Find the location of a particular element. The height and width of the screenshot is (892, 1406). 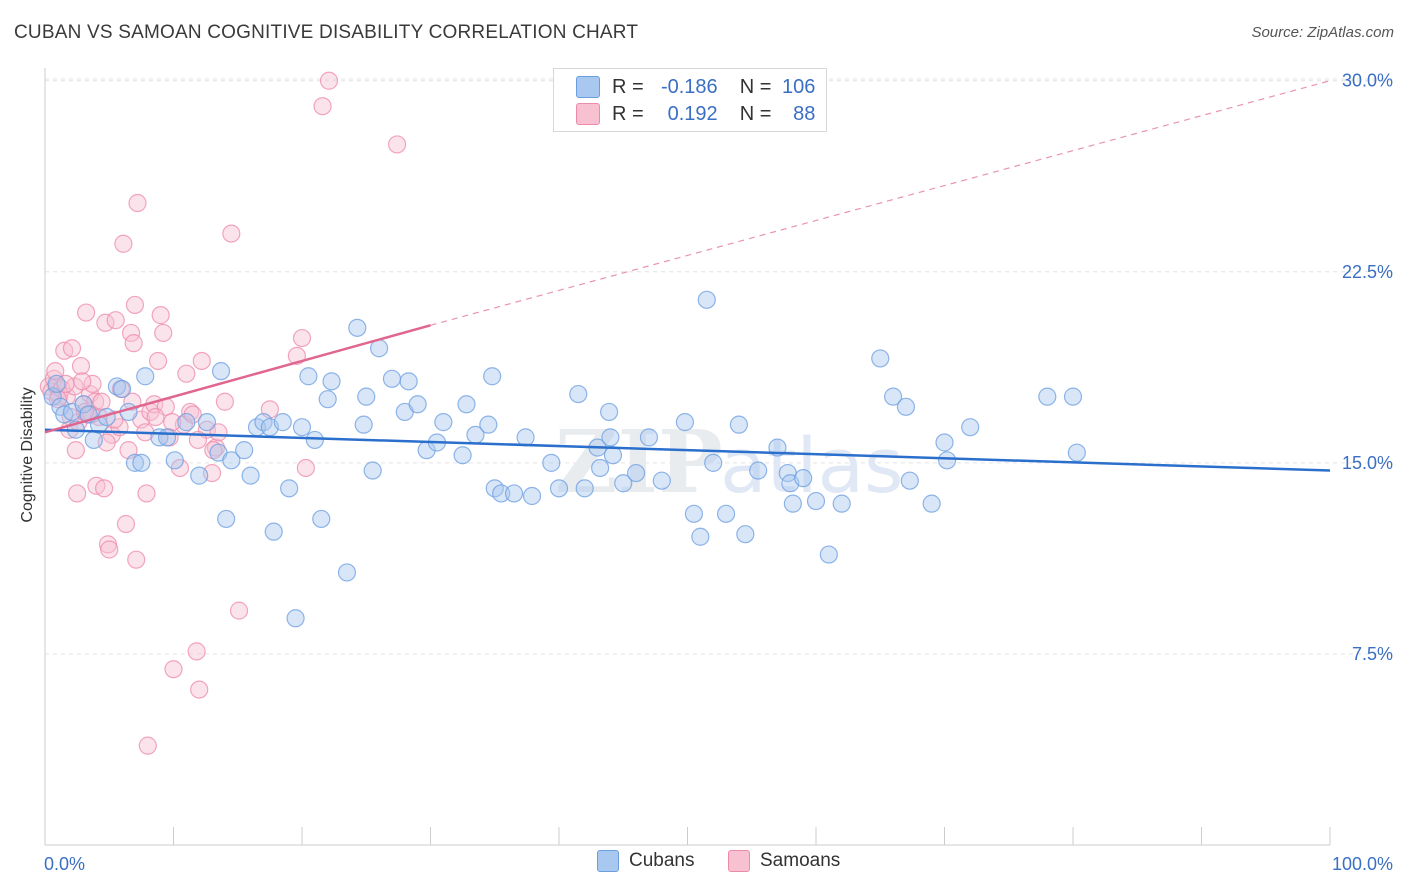

samoans-swatch is located at coordinates (588, 114).